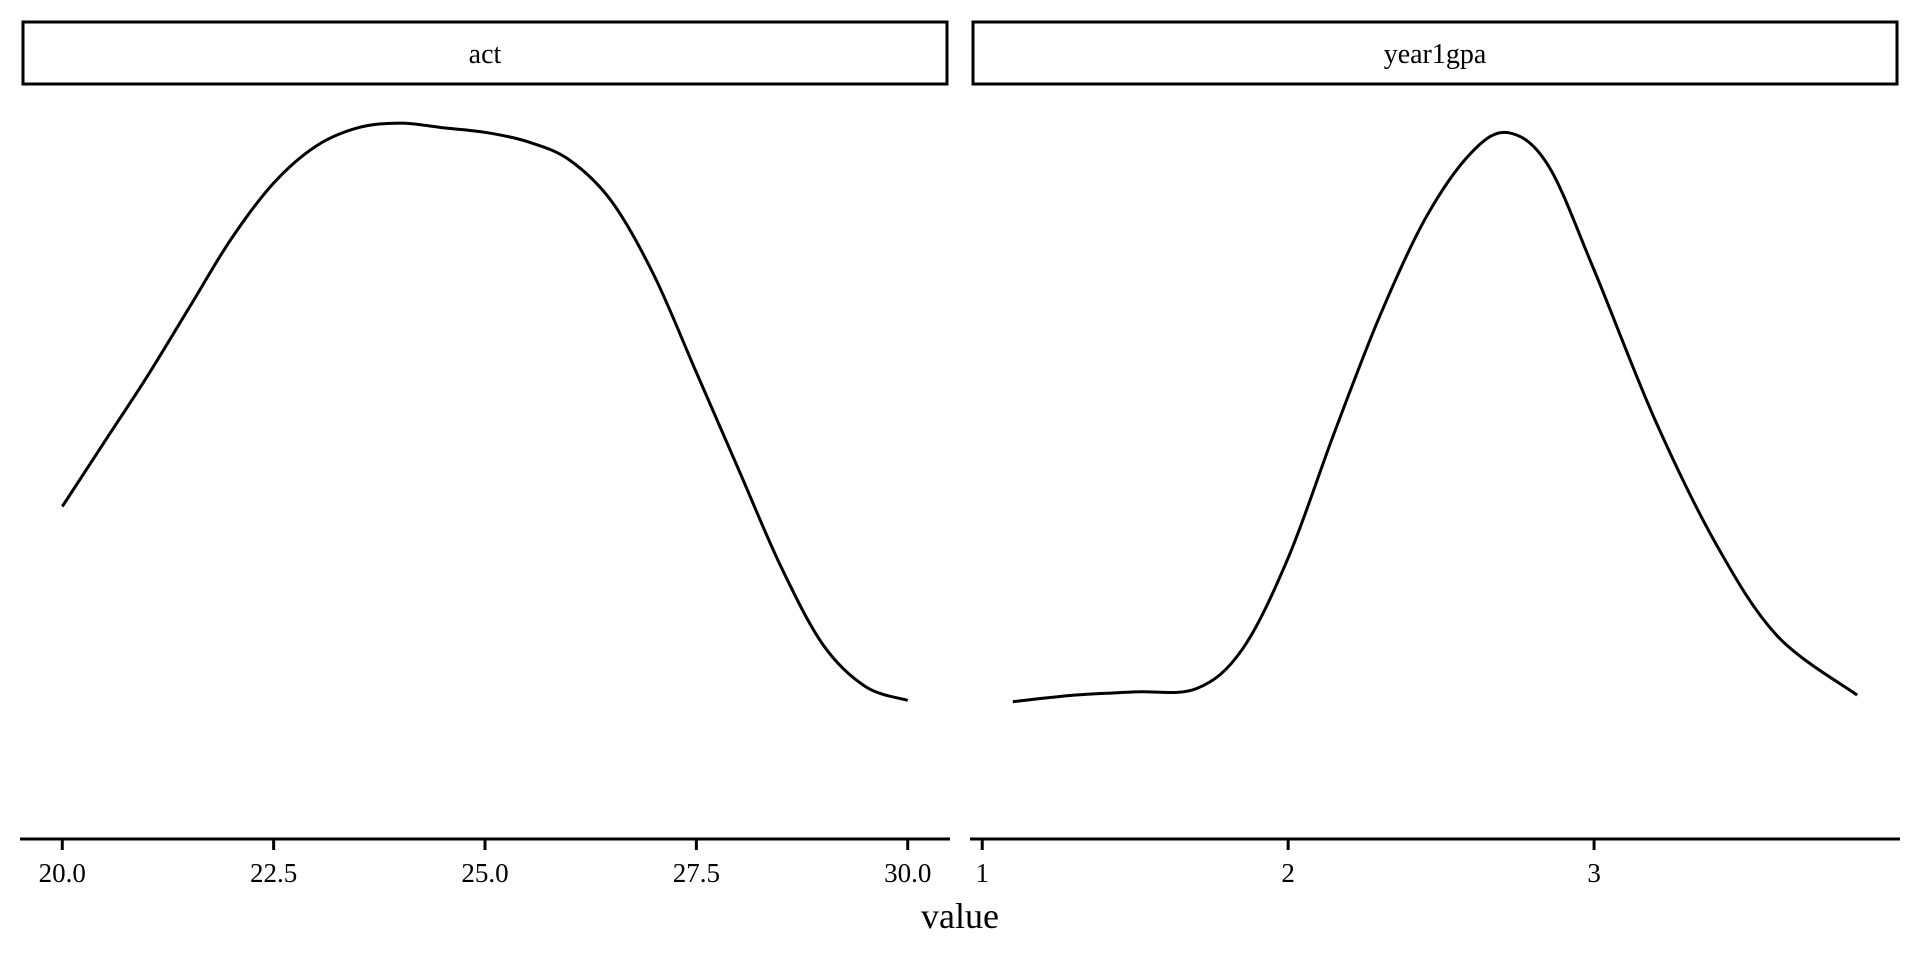  Describe the element at coordinates (960, 916) in the screenshot. I see `x-axis-label: value` at that location.